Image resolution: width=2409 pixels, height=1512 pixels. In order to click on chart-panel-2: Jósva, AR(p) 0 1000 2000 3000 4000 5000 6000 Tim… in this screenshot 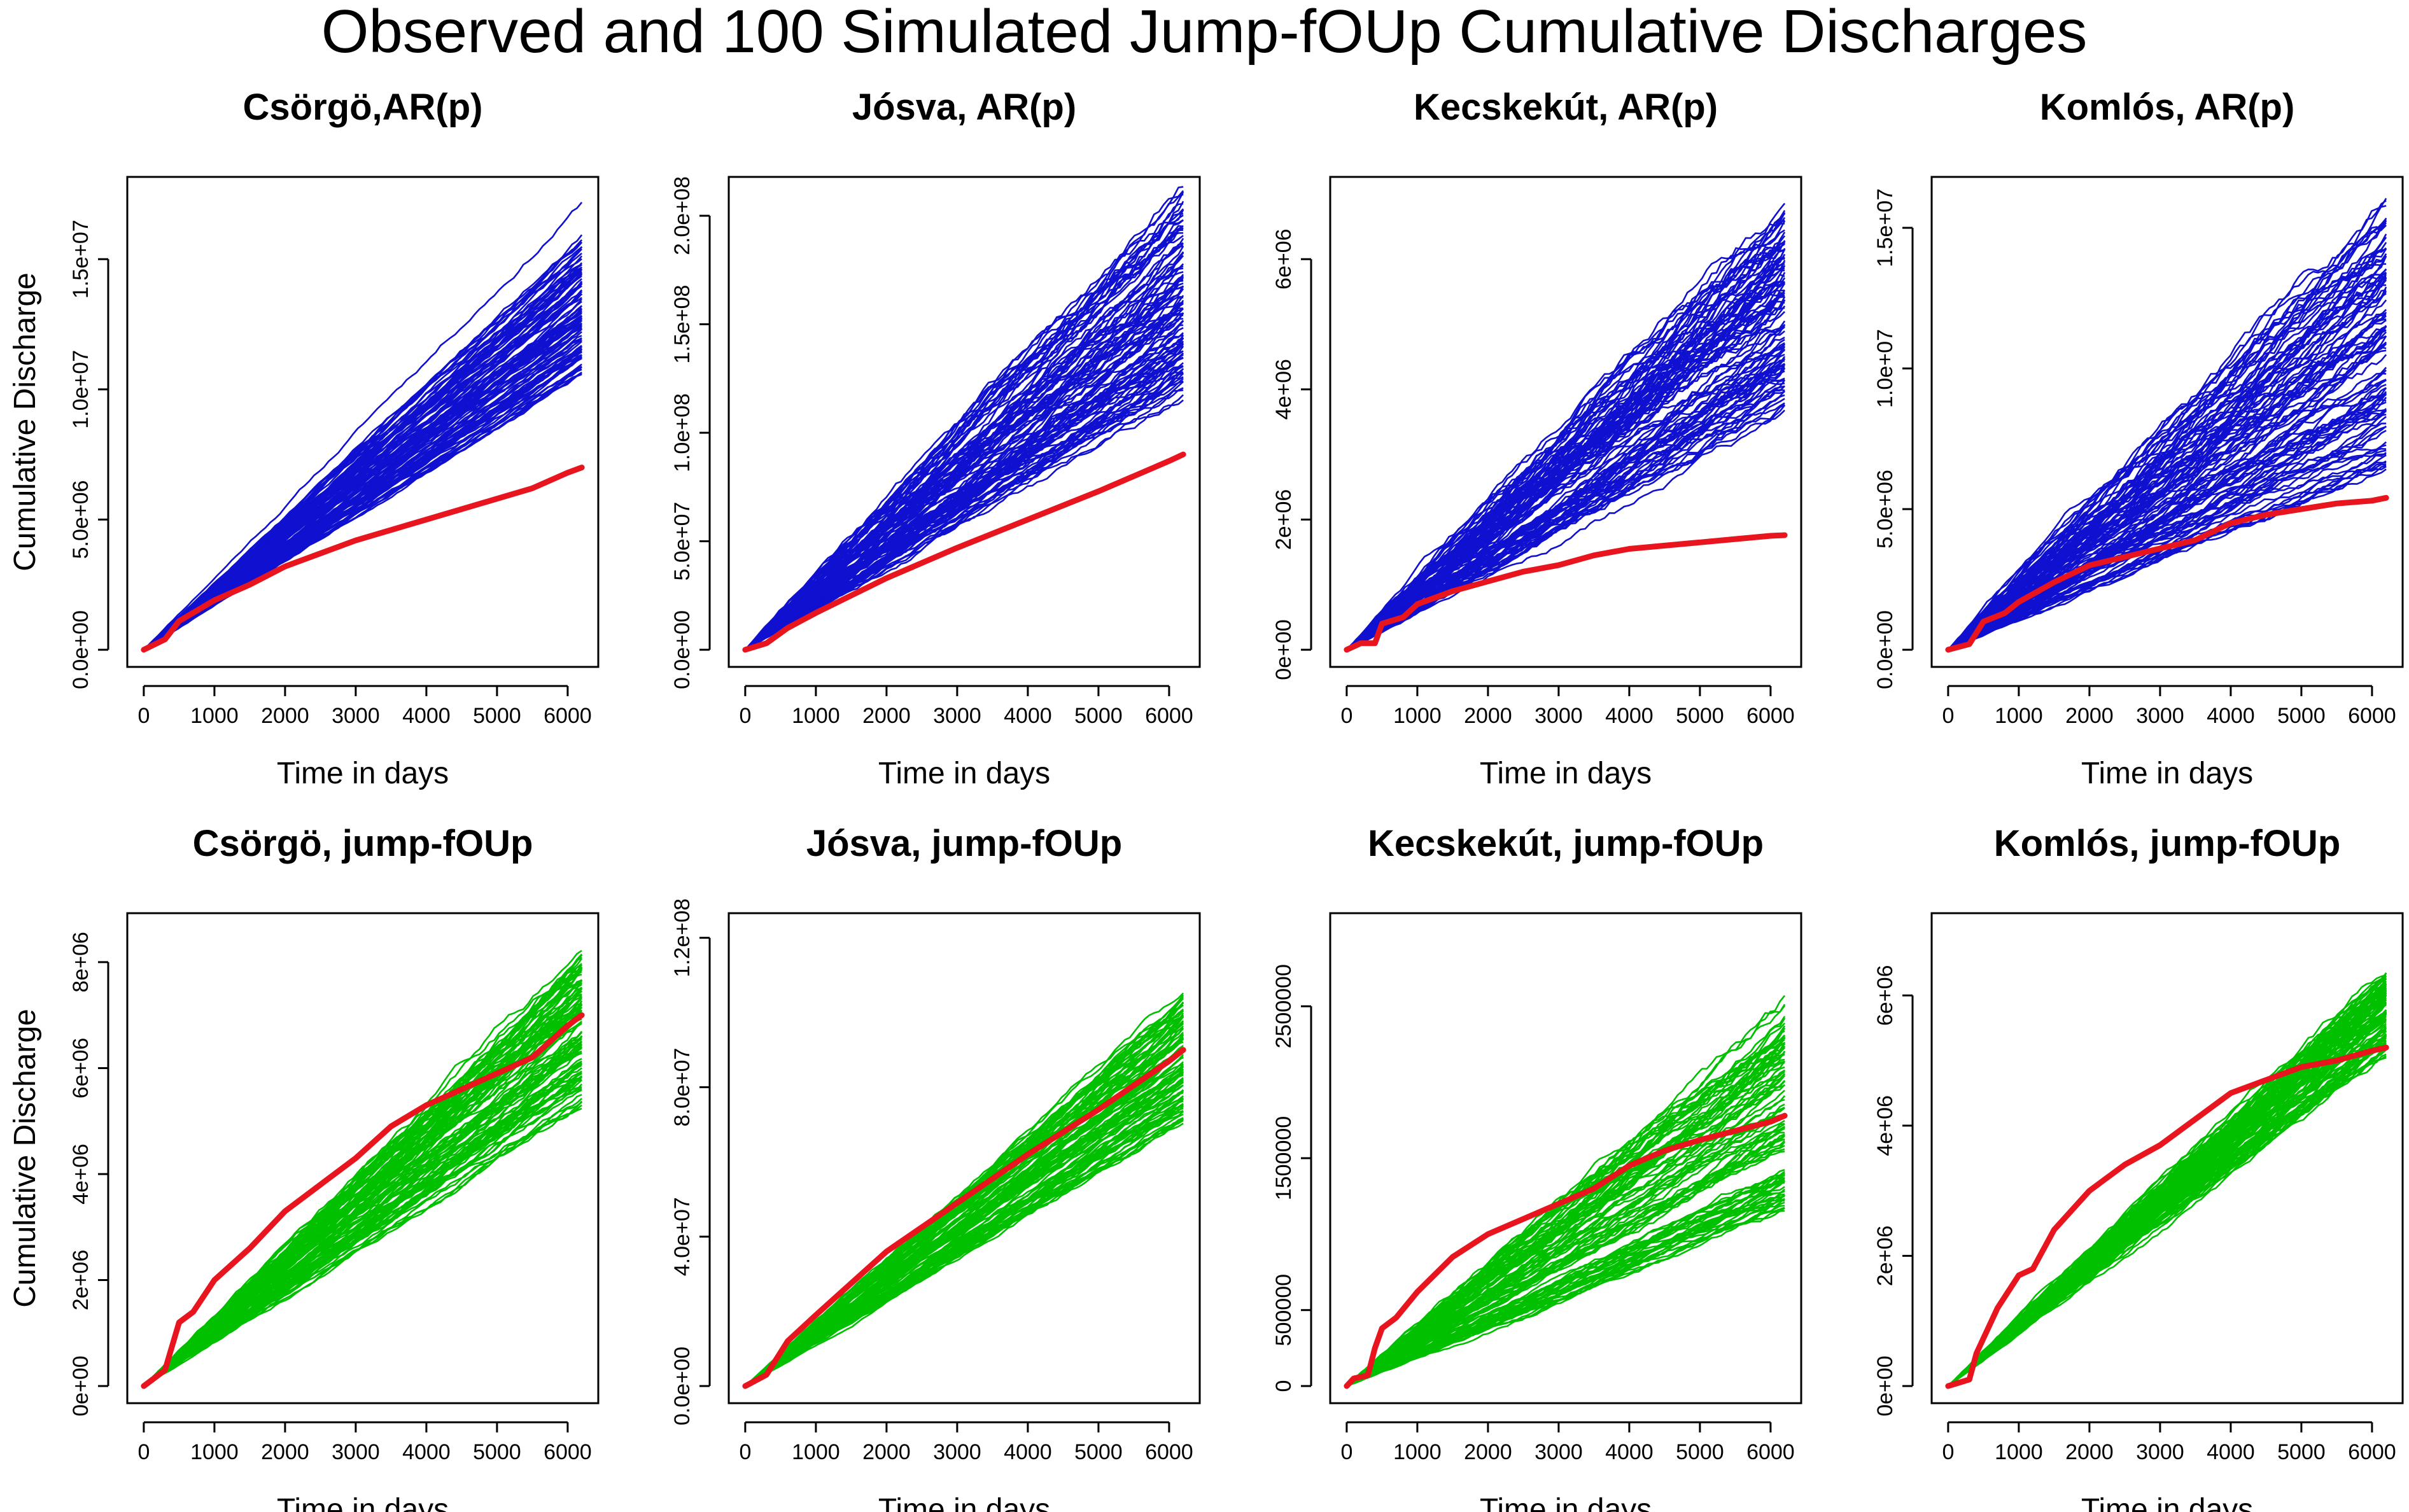, I will do `click(935, 438)`.